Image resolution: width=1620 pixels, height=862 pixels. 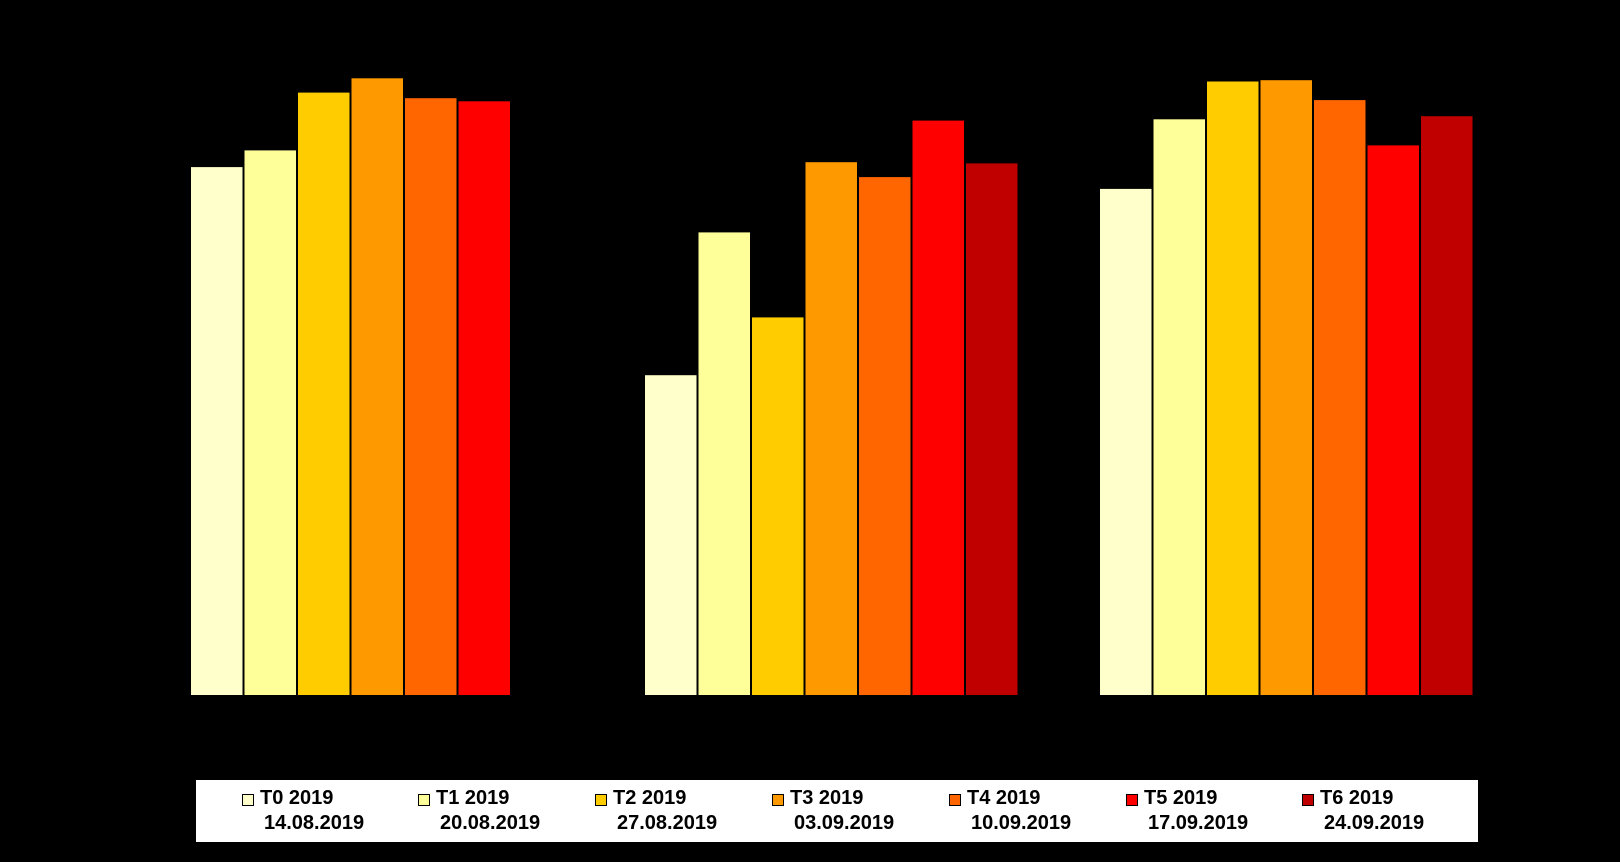 What do you see at coordinates (1393, 420) in the screenshot?
I see `bar-group2-series5` at bounding box center [1393, 420].